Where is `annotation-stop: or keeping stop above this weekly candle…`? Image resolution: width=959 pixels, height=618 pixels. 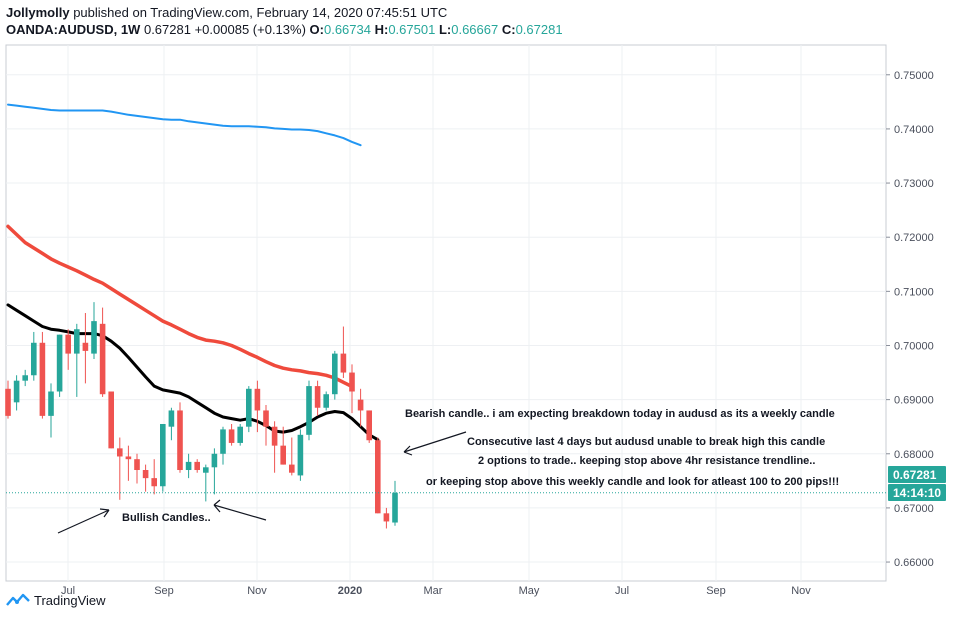
annotation-stop: or keeping stop above this weekly candle… is located at coordinates (632, 482).